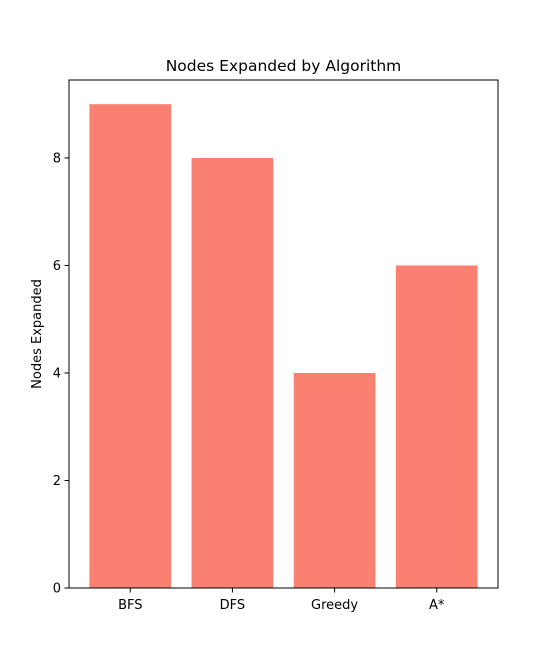 The height and width of the screenshot is (661, 553). What do you see at coordinates (57, 158) in the screenshot?
I see `y-tick-label: 8` at bounding box center [57, 158].